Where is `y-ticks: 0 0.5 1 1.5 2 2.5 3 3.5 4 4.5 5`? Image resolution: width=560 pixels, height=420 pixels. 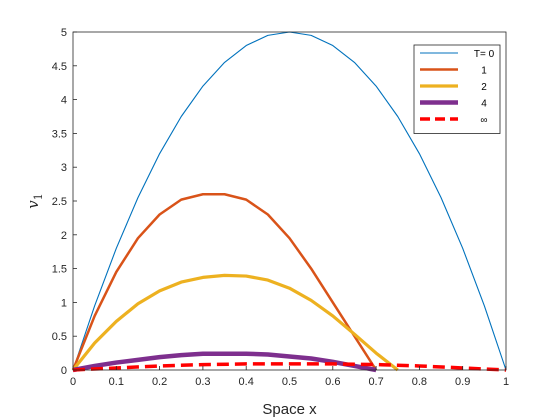
y-ticks: 0 0.5 1 1.5 2 2.5 3 3.5 4 4.5 5 is located at coordinates (64, 202).